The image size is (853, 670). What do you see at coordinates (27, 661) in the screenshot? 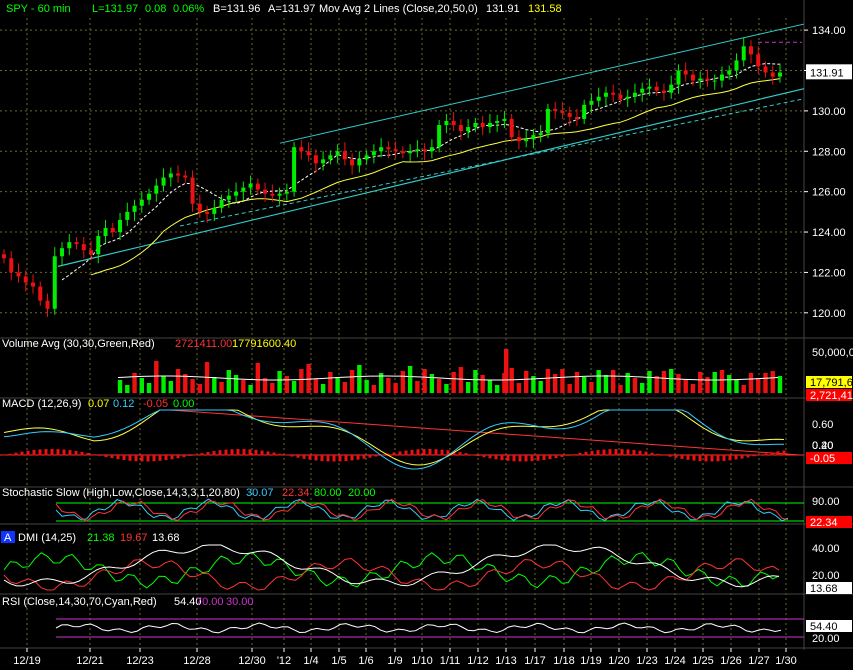
I see `date-tick-label: 12/19` at bounding box center [27, 661].